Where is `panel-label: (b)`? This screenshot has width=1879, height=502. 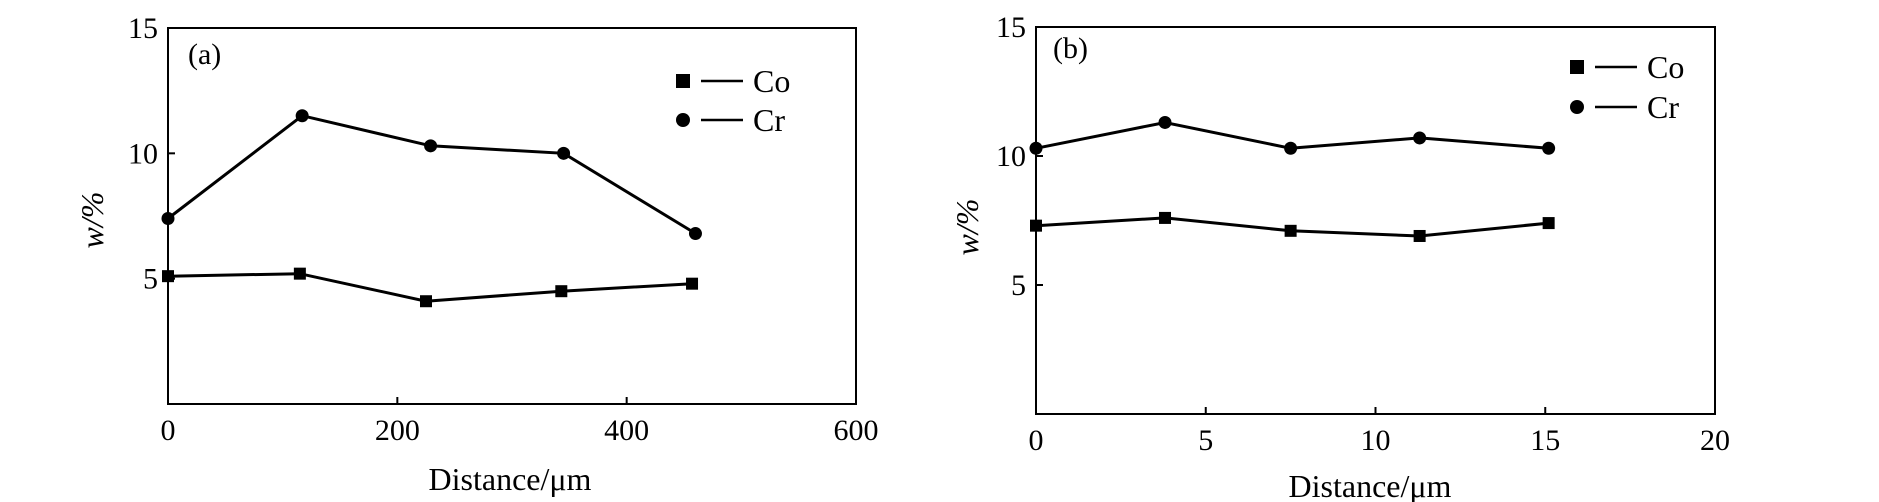 panel-label: (b) is located at coordinates (1070, 48).